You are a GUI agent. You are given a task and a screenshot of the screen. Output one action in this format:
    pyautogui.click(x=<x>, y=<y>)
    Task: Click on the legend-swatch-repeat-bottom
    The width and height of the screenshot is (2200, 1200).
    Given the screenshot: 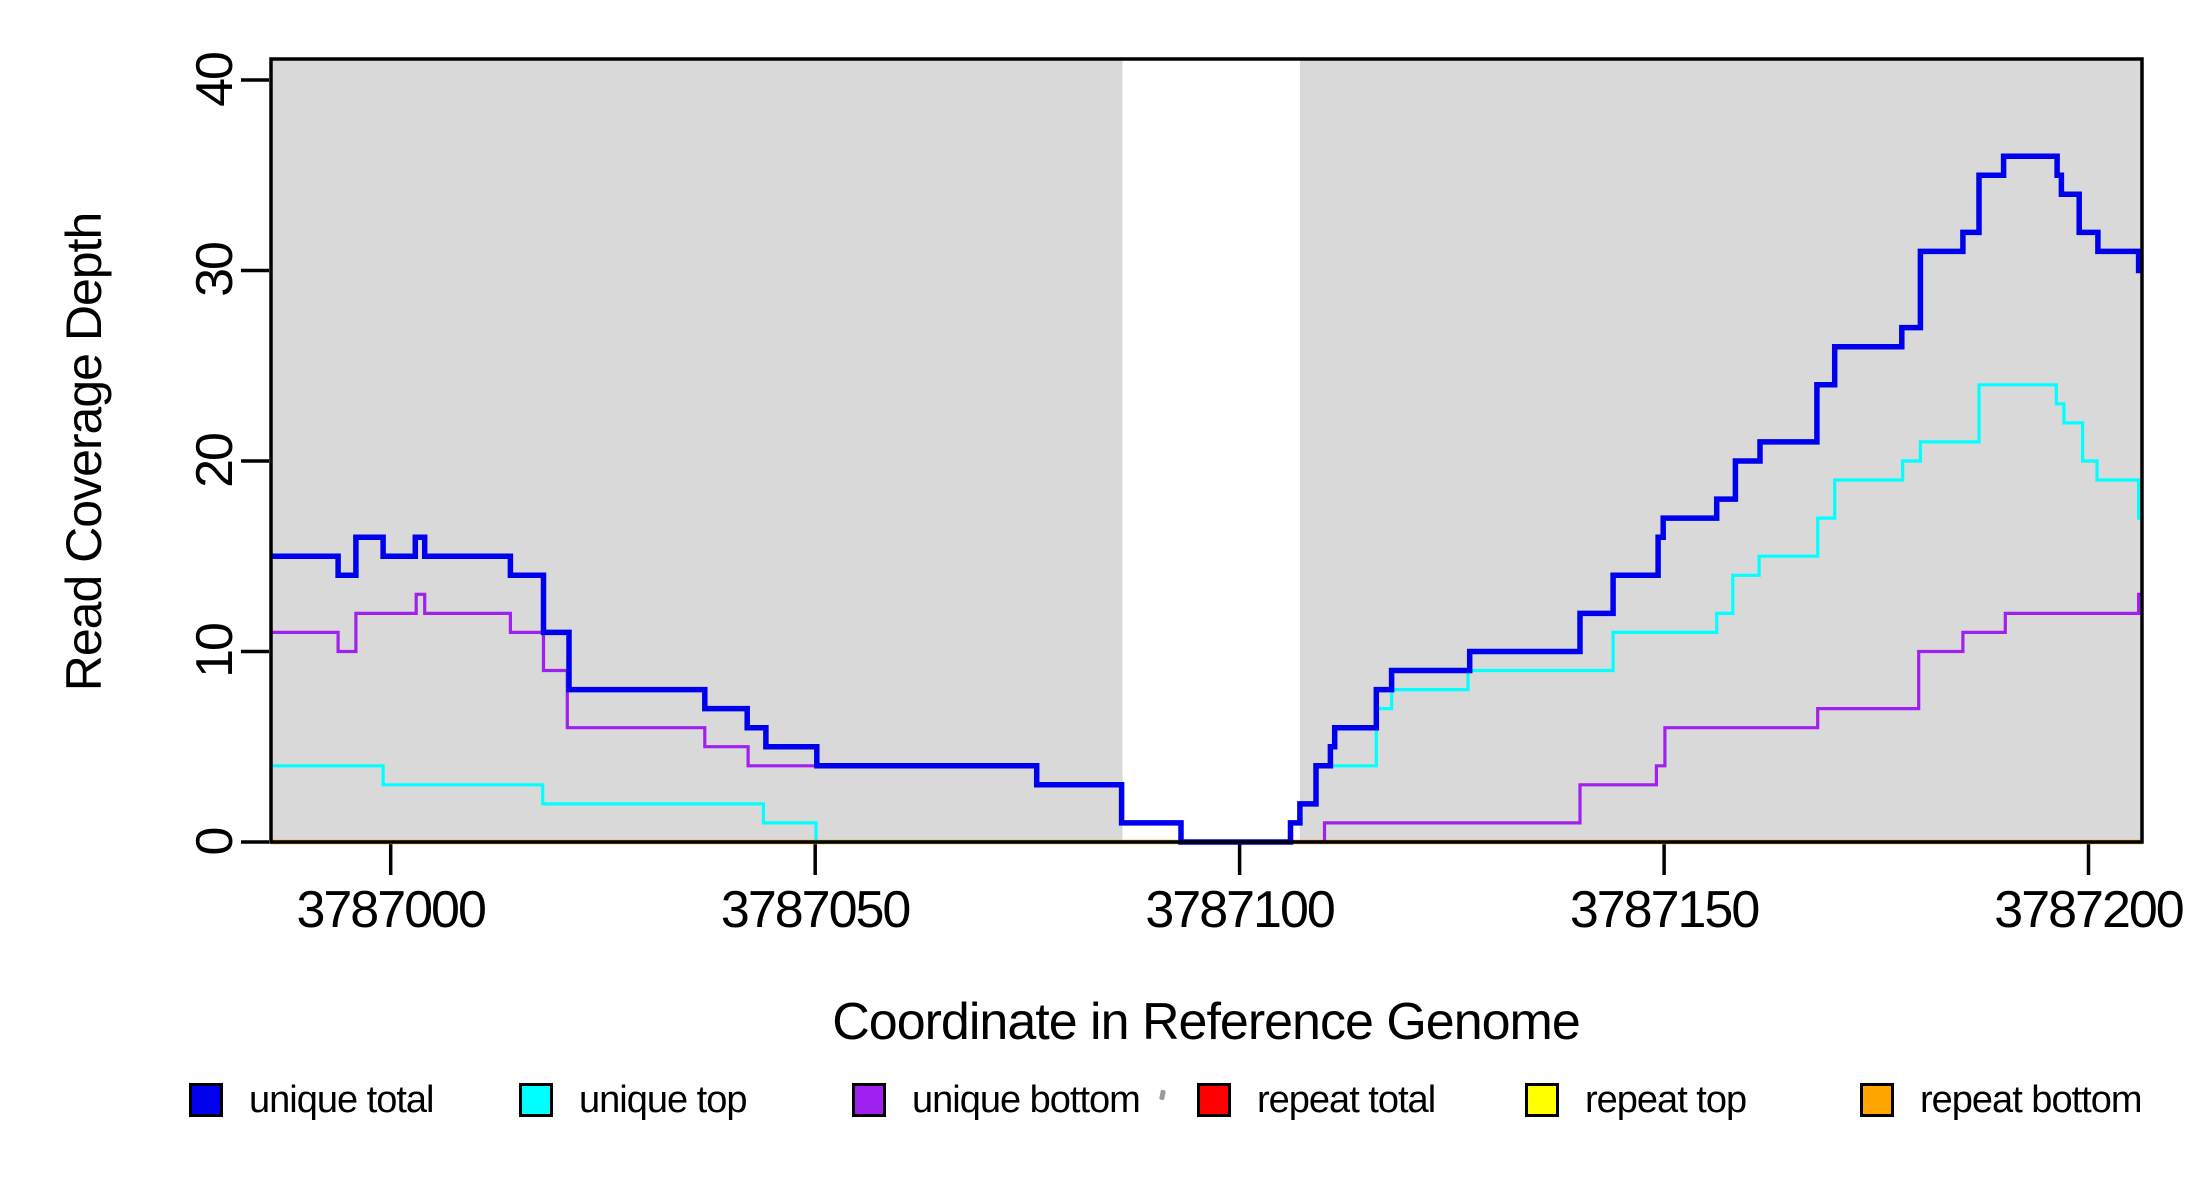 What is the action you would take?
    pyautogui.click(x=1877, y=1100)
    